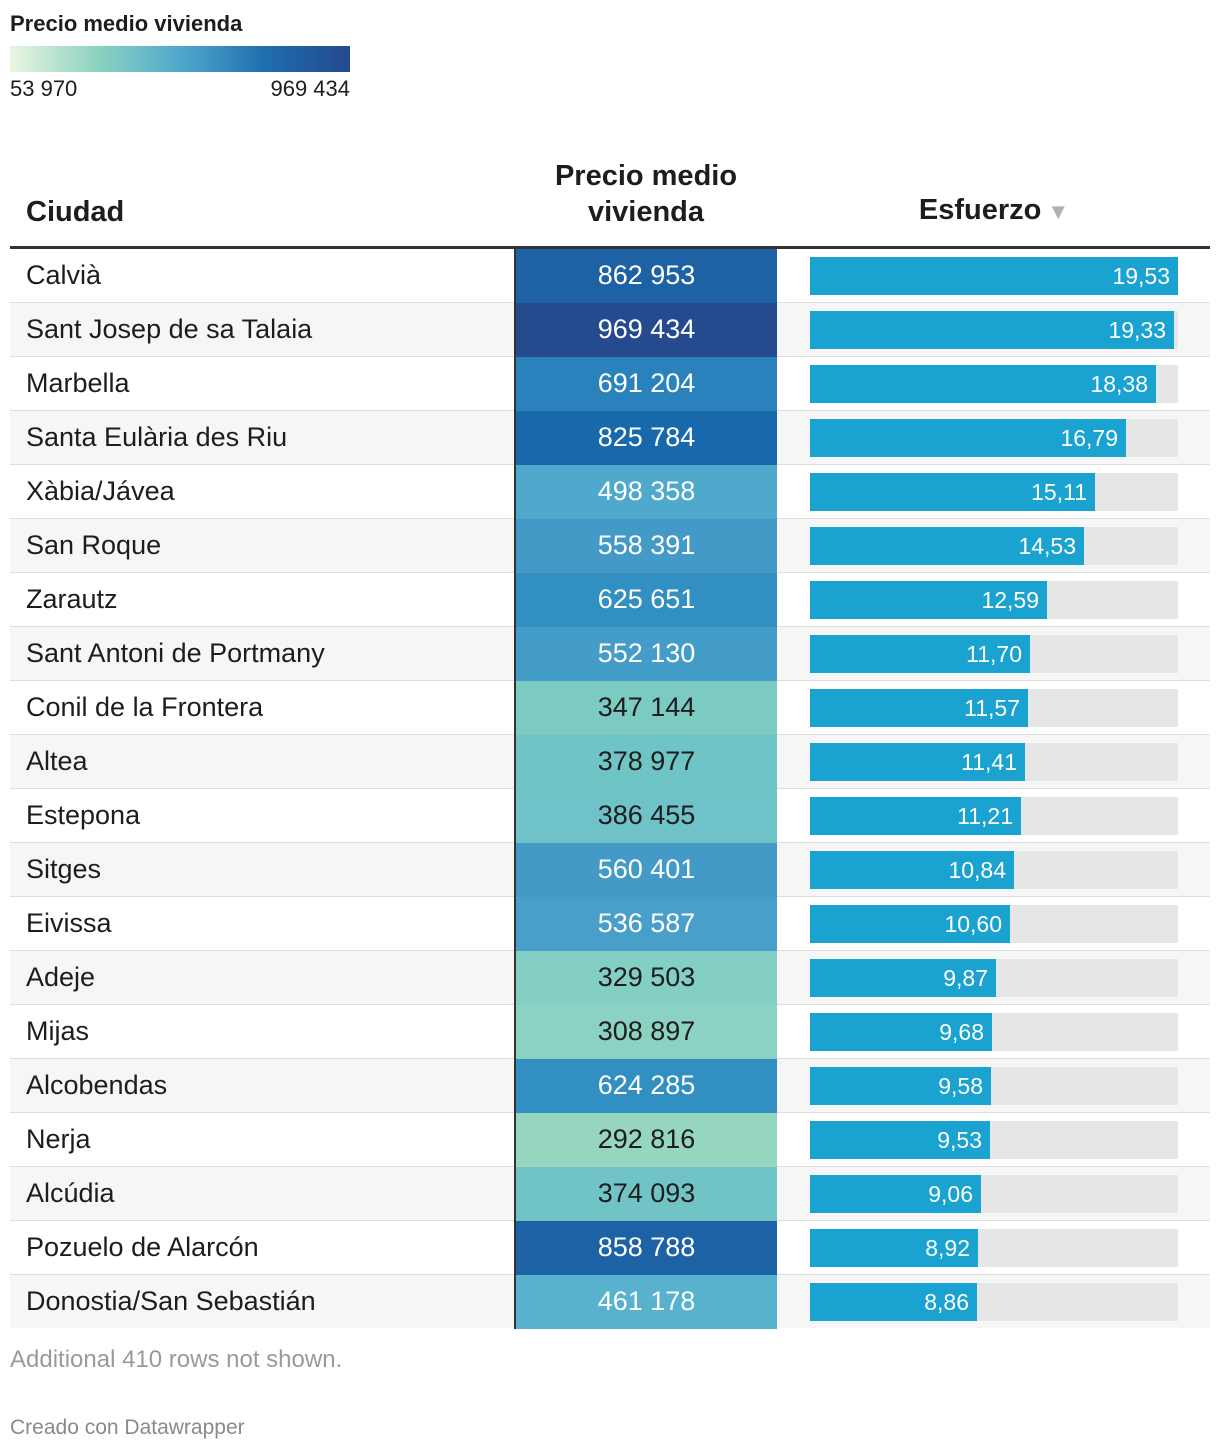 This screenshot has height=1454, width=1220. What do you see at coordinates (646, 194) in the screenshot?
I see `header-price: Precio medio vivienda` at bounding box center [646, 194].